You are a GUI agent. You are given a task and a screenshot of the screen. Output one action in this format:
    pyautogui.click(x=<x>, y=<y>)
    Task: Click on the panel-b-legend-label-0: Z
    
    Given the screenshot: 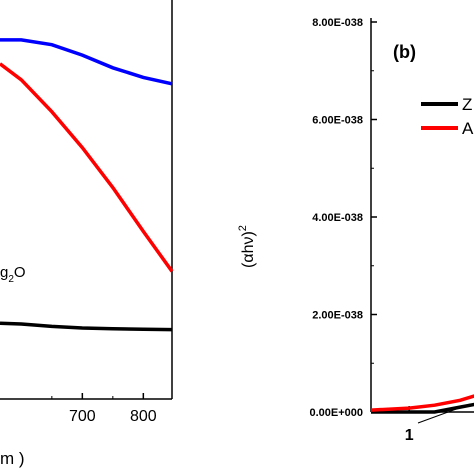 What is the action you would take?
    pyautogui.click(x=467, y=104)
    